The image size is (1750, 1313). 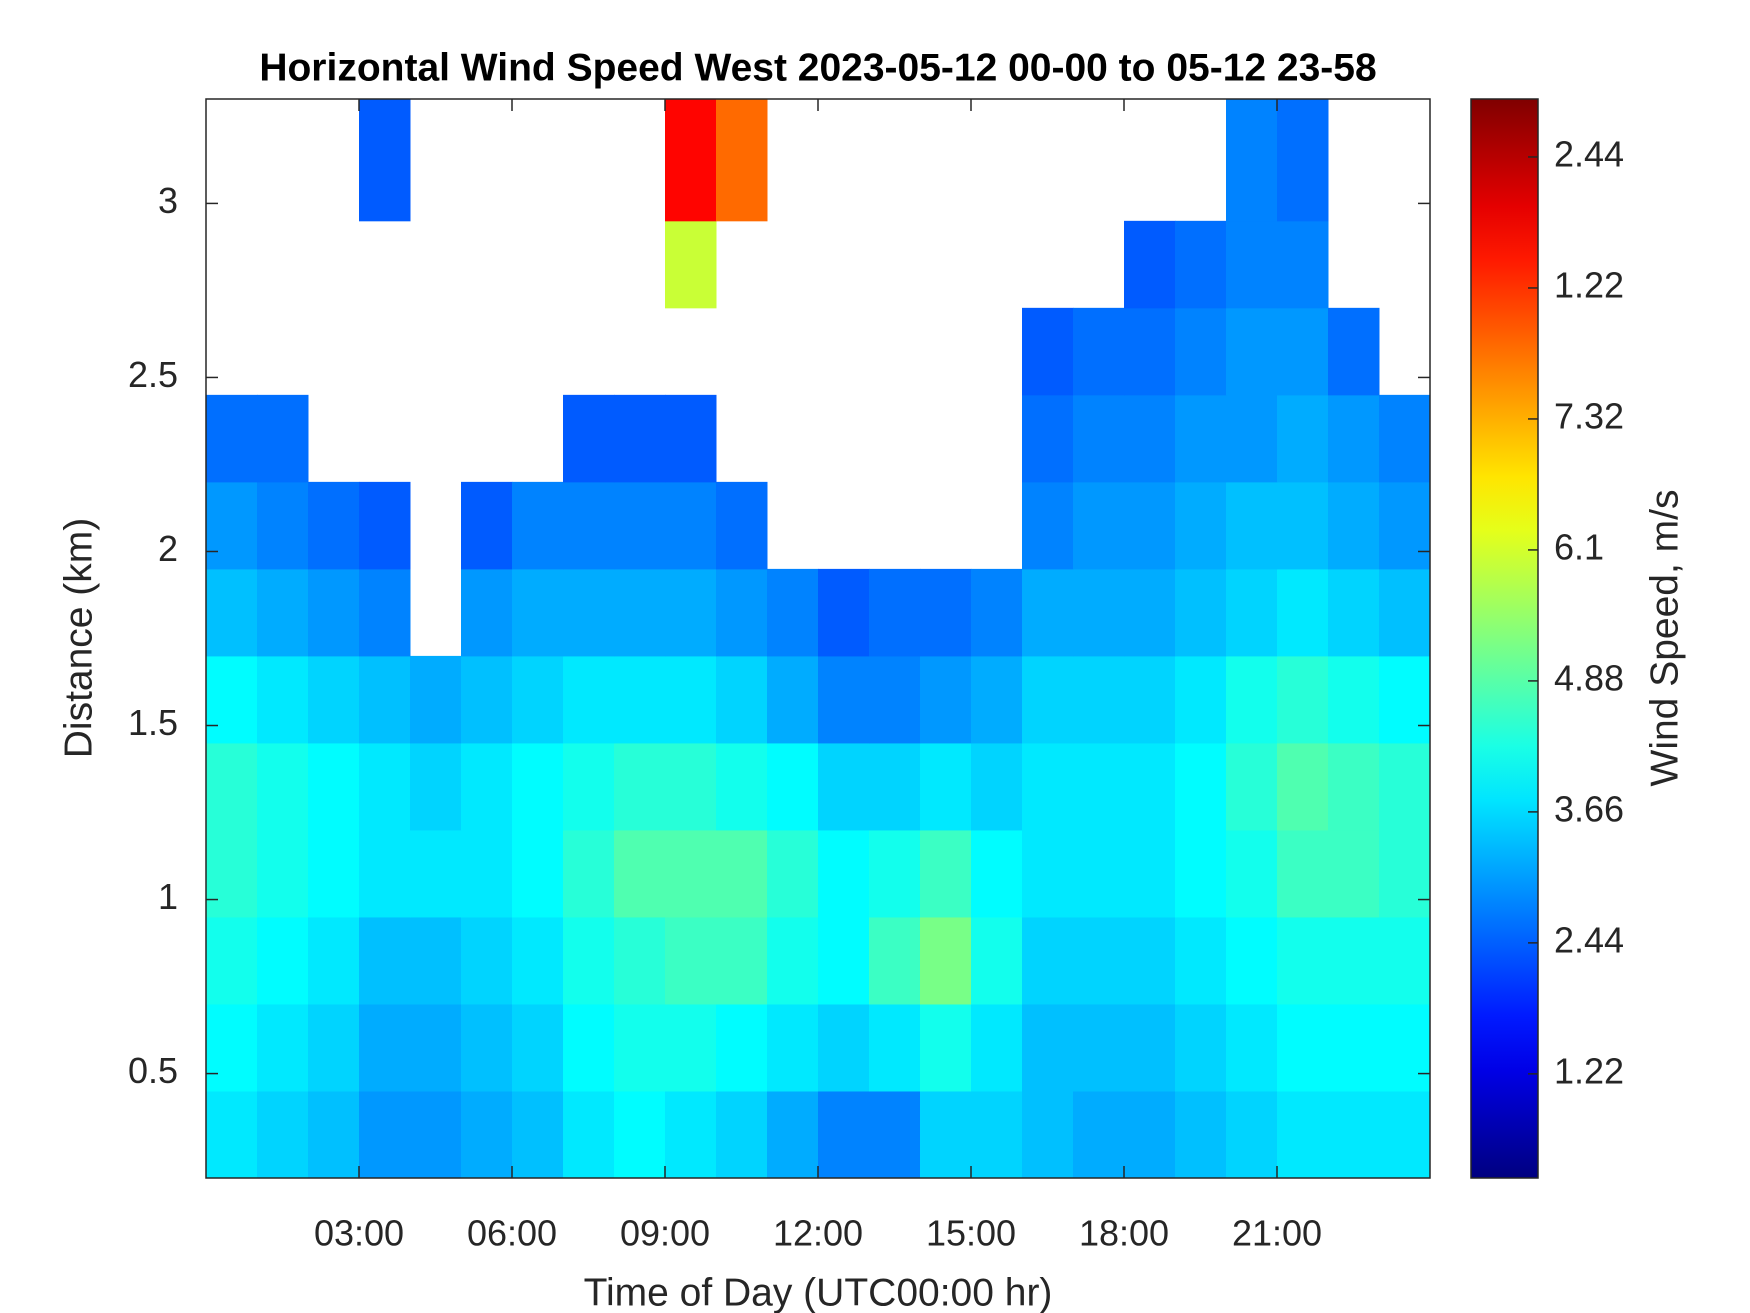 I want to click on x-tick-label: 18:00, so click(x=1124, y=1233).